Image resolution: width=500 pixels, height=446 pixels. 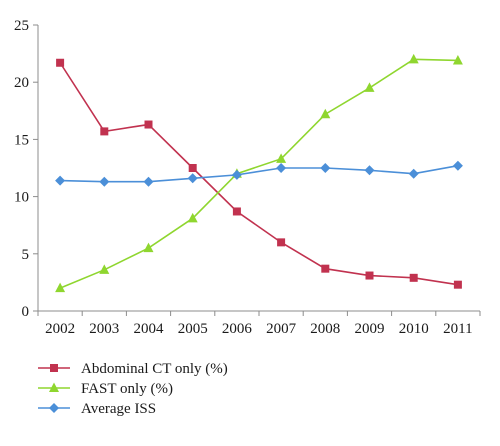 I want to click on legend-item: FAST only (%), so click(x=105, y=389).